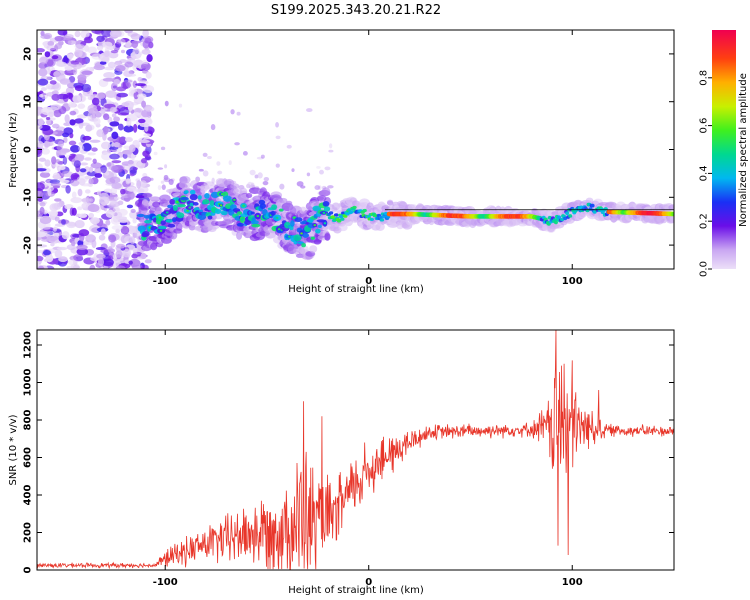  I want to click on chart-title: S199.2025.343.20.21.R22, so click(356, 10).